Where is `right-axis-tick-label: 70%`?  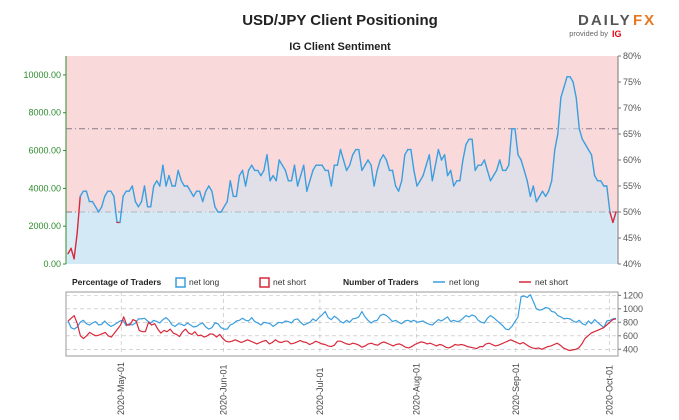
right-axis-tick-label: 70% is located at coordinates (632, 108).